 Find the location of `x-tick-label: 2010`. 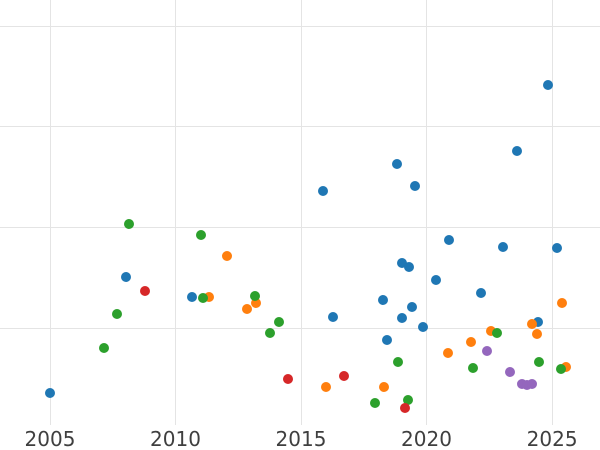

x-tick-label: 2010 is located at coordinates (175, 438).